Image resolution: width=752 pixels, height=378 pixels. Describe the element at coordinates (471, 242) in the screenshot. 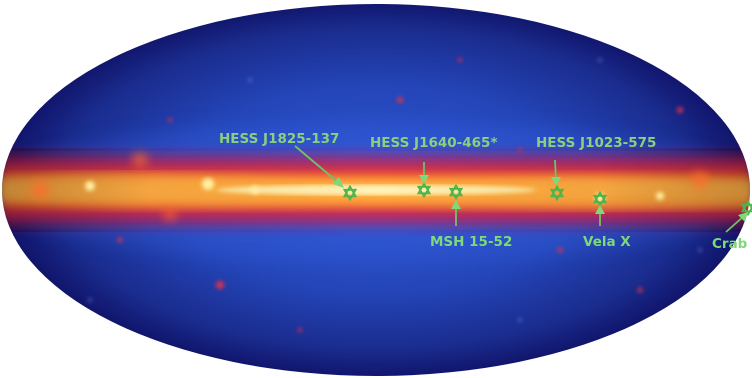

I see `label-msh-15-52: MSH 15-52` at that location.